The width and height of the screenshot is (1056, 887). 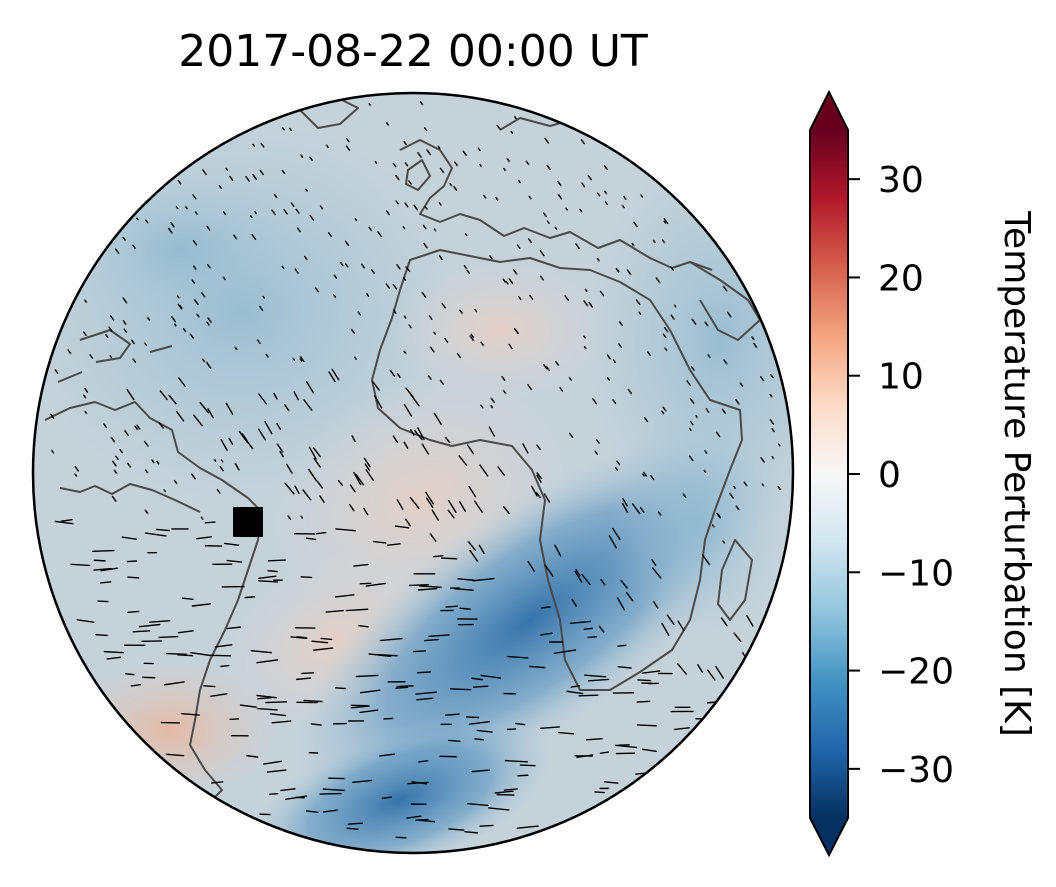 I want to click on colorbar-tick-label: −10, so click(x=916, y=573).